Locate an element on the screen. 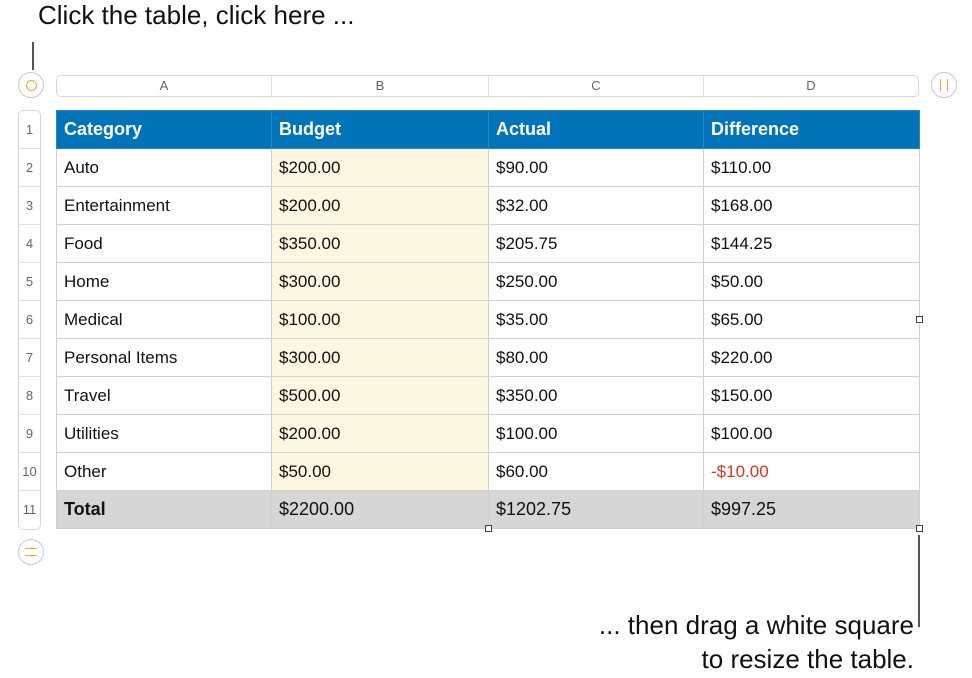  header-cell: Budget is located at coordinates (380, 129).